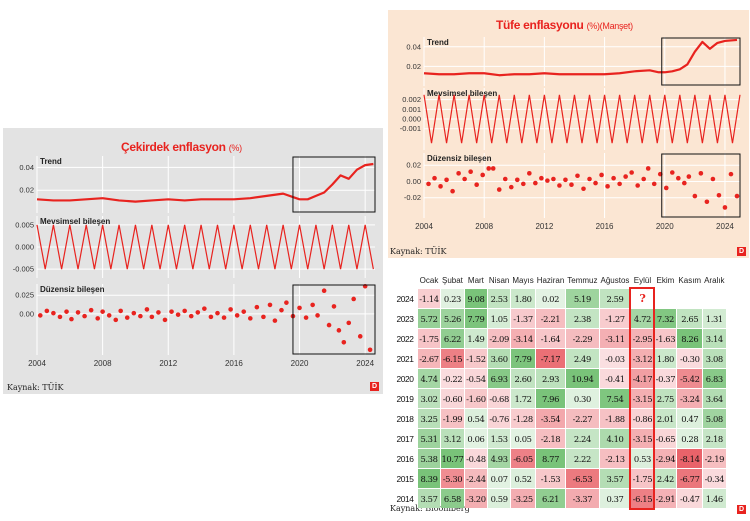  Describe the element at coordinates (582, 438) in the screenshot. I see `table-cell: 2.24` at that location.